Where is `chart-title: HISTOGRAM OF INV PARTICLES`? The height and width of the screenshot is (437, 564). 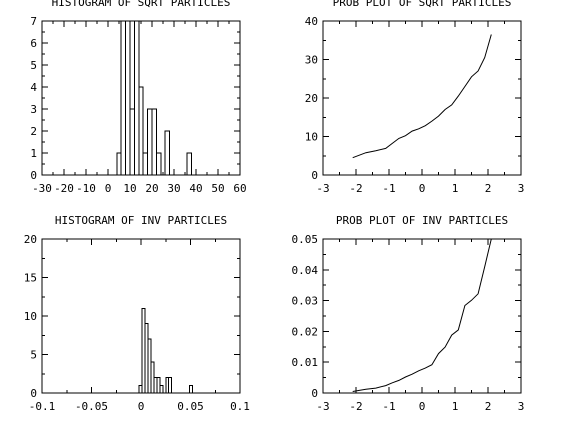
chart-title: HISTOGRAM OF INV PARTICLES is located at coordinates (141, 220).